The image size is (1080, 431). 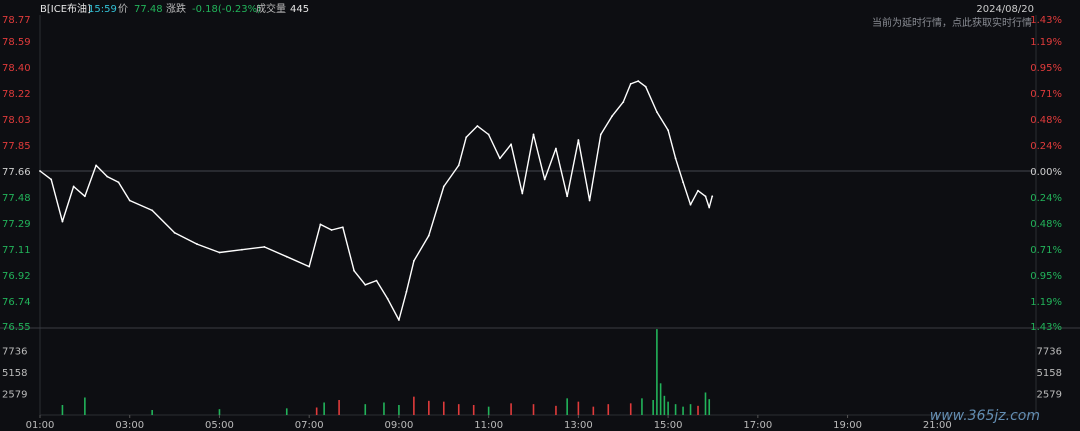 I want to click on time-tick-label: 05:00, so click(x=219, y=425).